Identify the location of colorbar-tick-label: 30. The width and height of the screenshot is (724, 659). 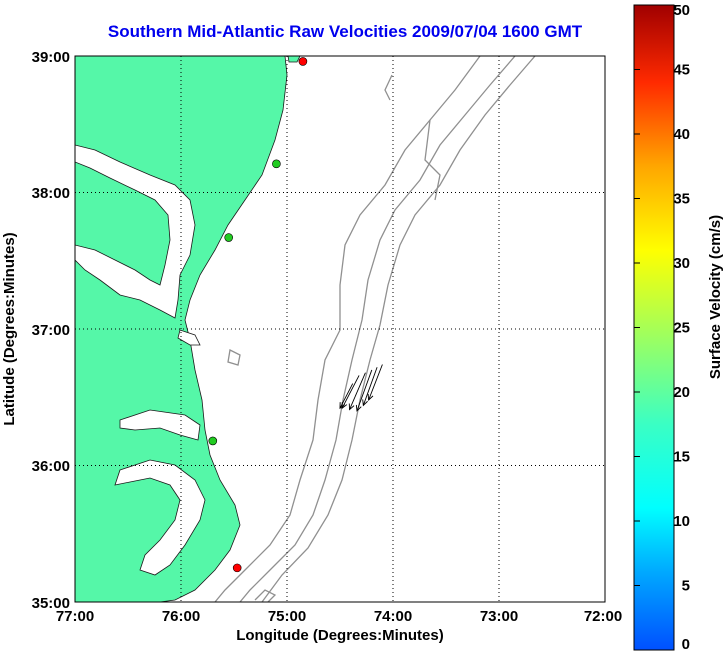
(681, 263).